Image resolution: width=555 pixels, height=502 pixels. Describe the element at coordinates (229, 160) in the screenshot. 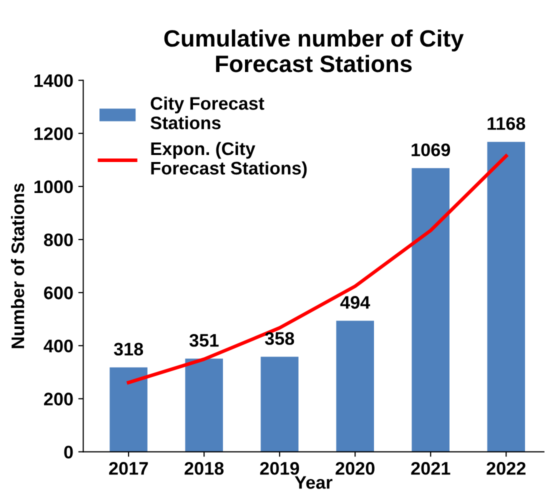

I see `legend-label: Expon. (City Forecast Stations)` at that location.